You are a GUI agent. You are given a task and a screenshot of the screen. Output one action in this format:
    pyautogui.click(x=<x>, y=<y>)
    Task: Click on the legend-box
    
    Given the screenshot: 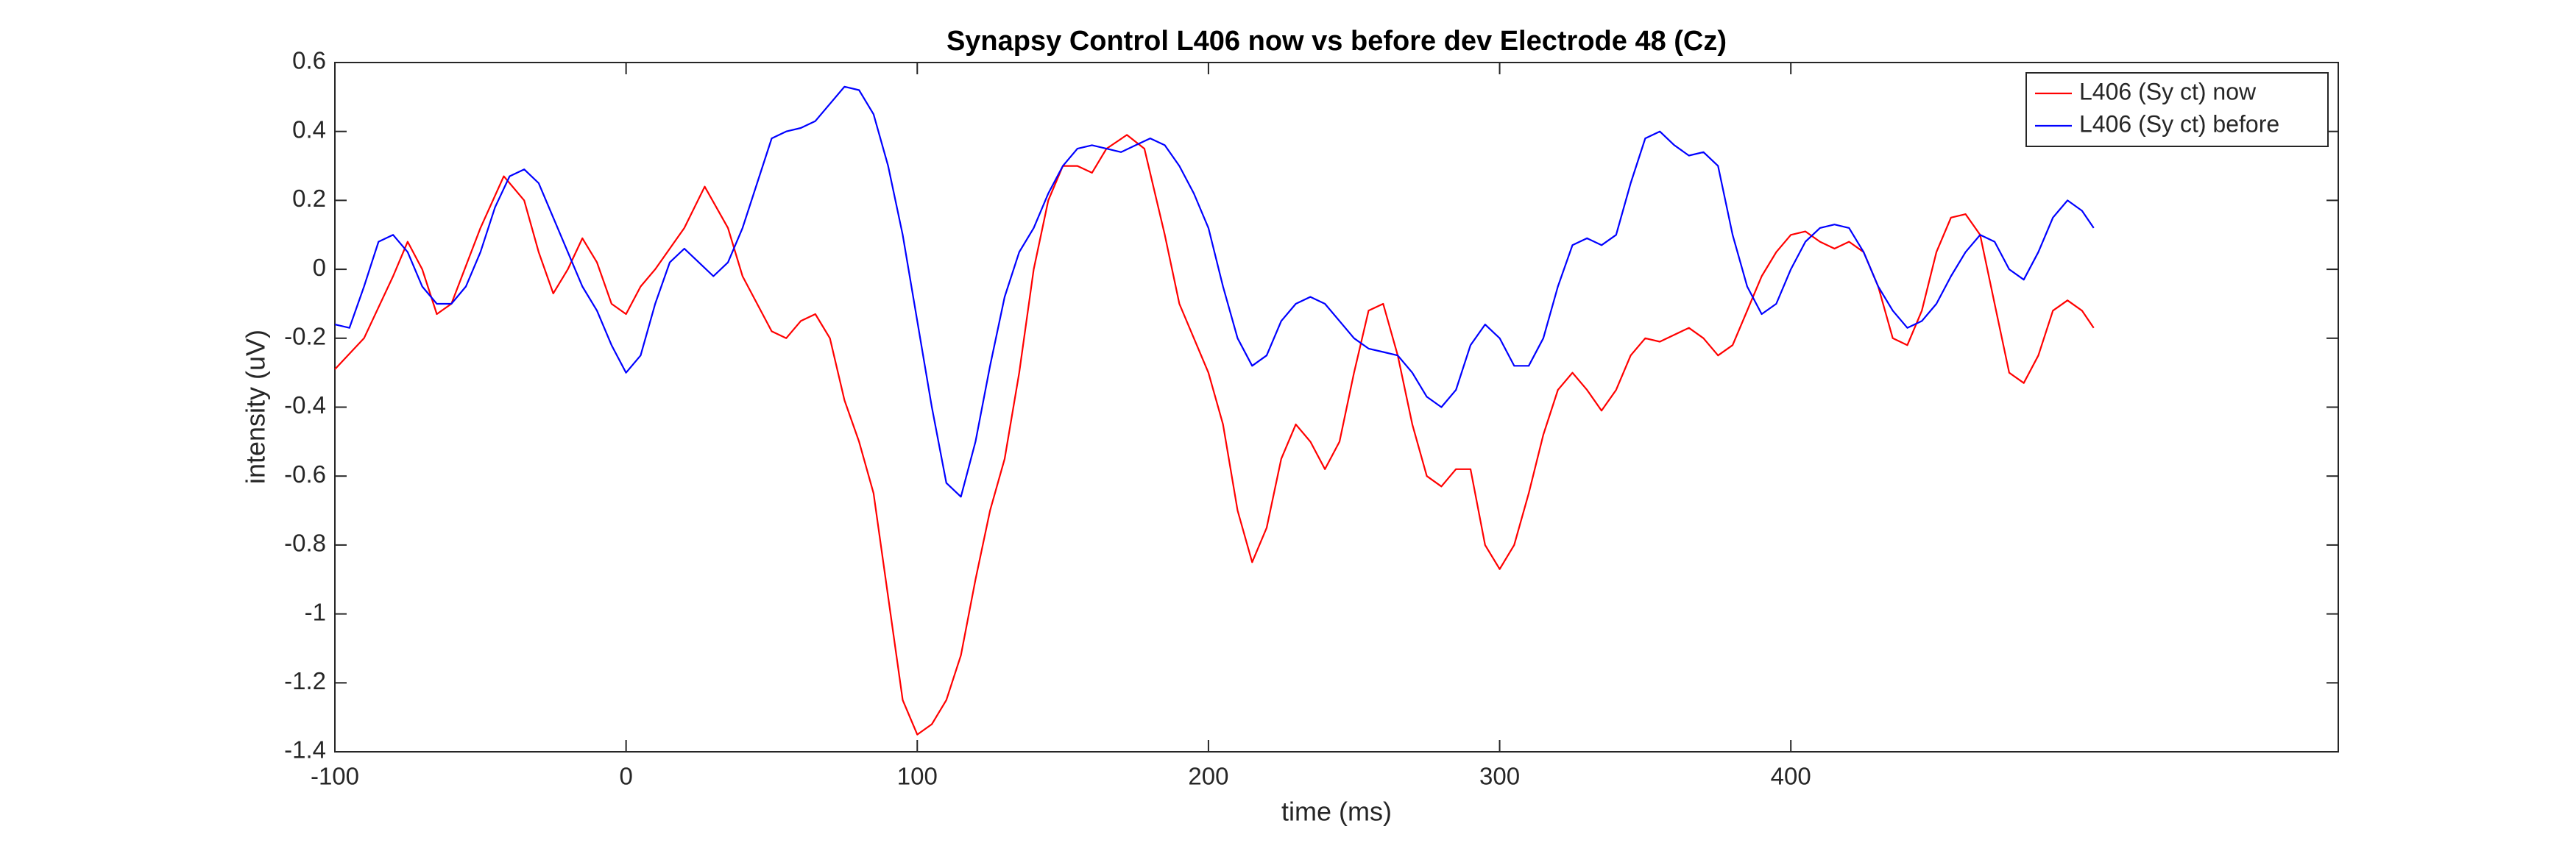 What is the action you would take?
    pyautogui.click(x=2177, y=109)
    